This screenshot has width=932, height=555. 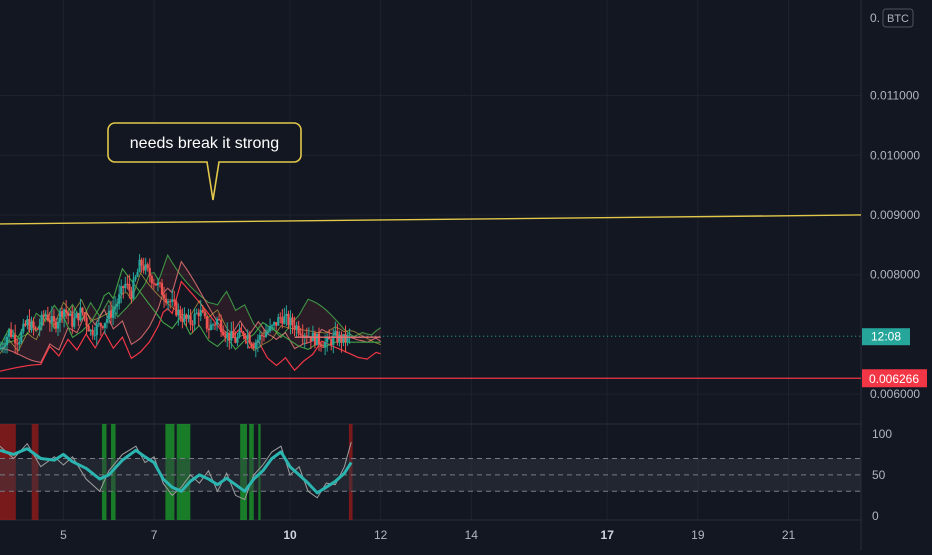 What do you see at coordinates (698, 535) in the screenshot?
I see `time-tick-label: 19` at bounding box center [698, 535].